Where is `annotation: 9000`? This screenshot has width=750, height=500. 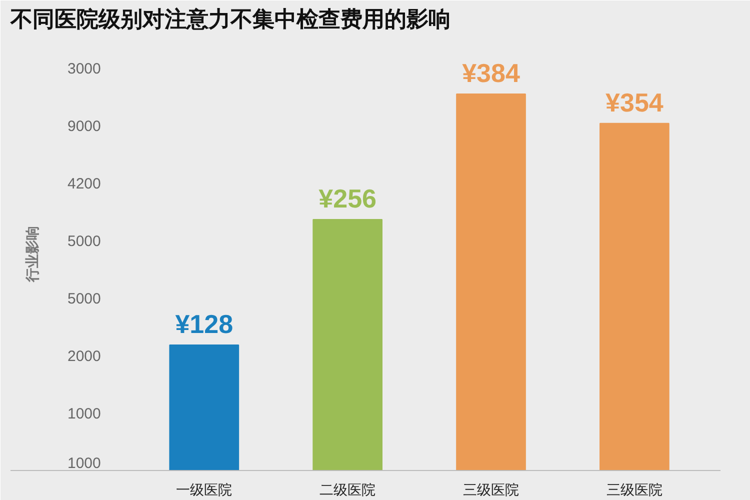 annotation: 9000 is located at coordinates (84, 126).